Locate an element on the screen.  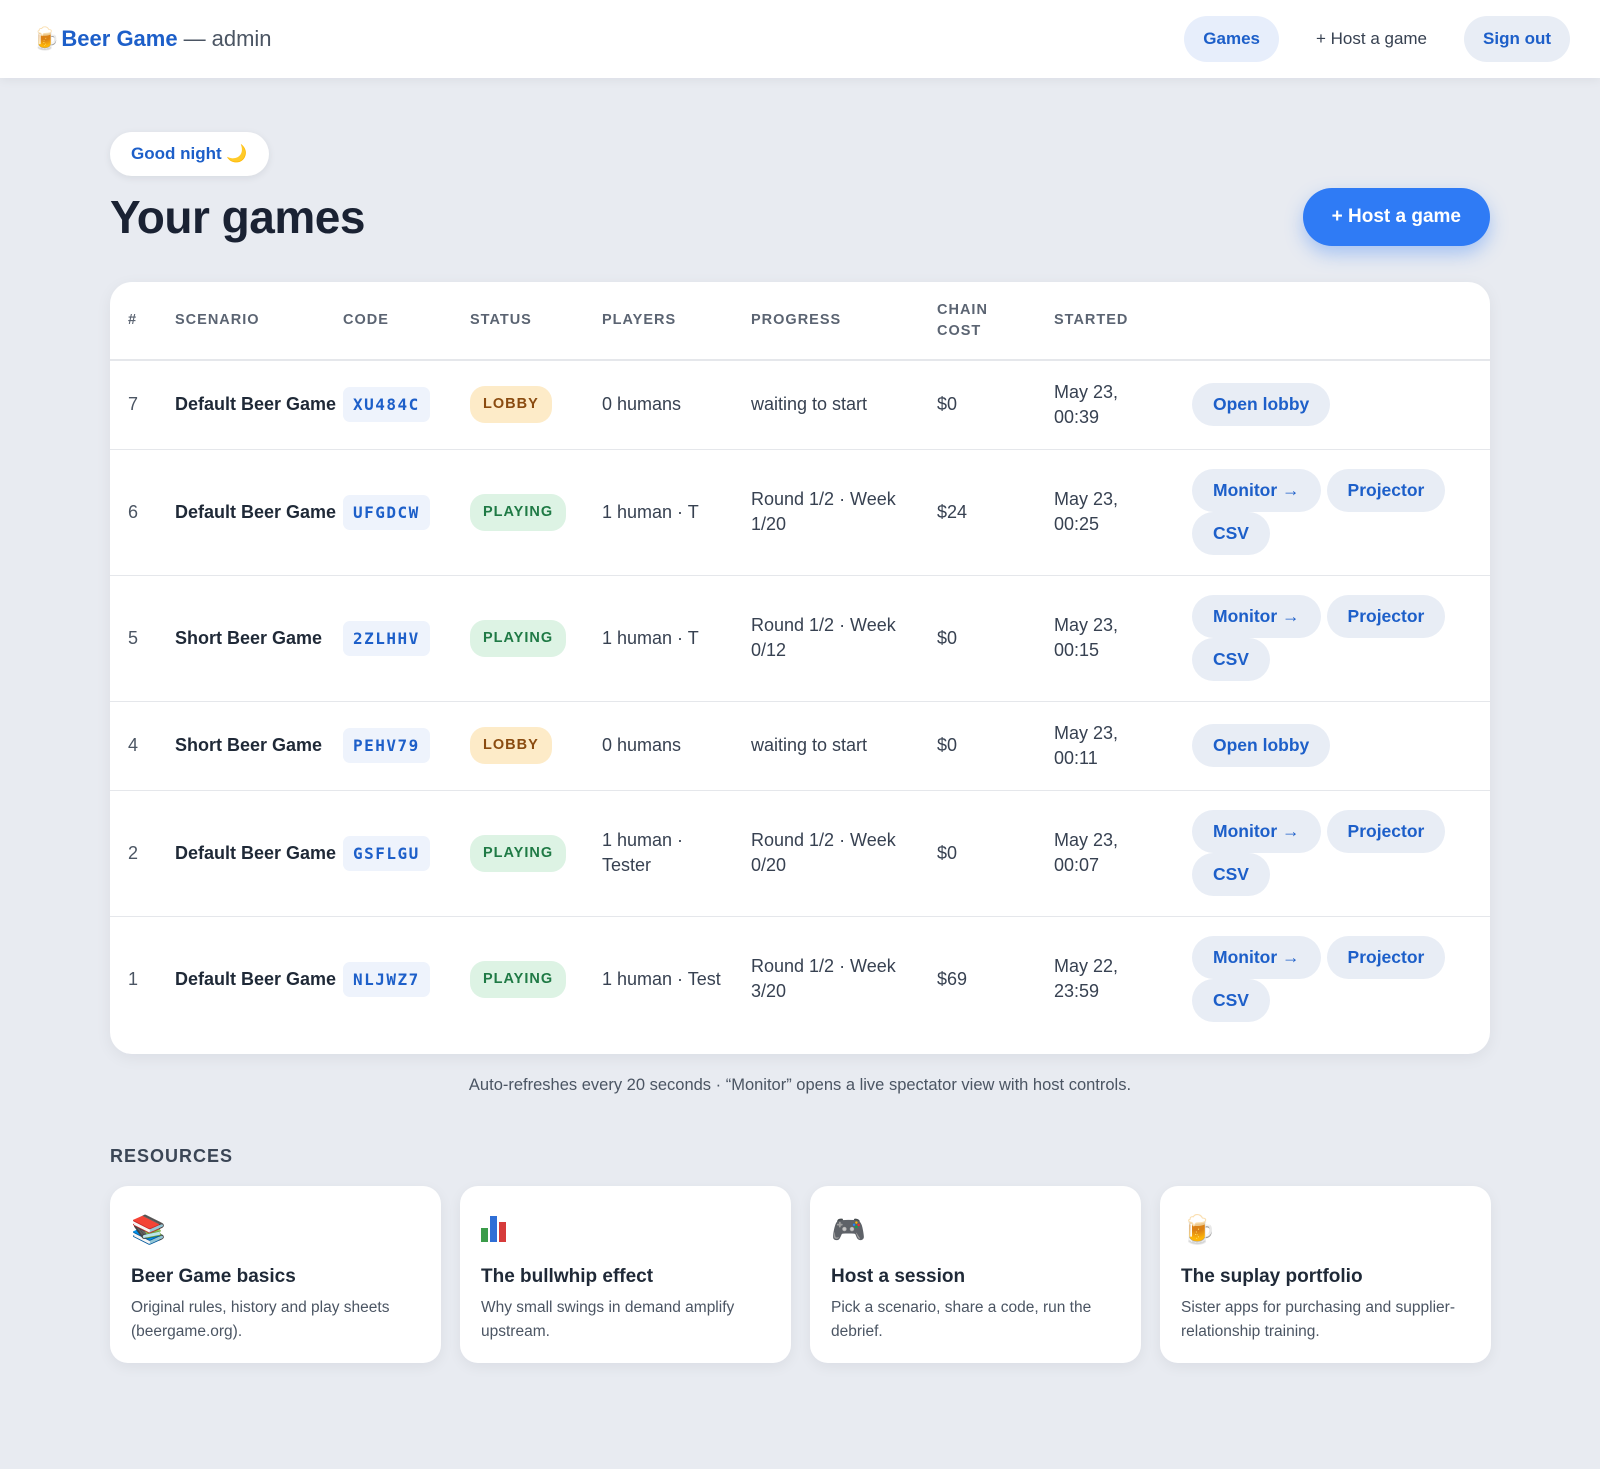
row-code-cell: GSFLGU is located at coordinates (406, 853).